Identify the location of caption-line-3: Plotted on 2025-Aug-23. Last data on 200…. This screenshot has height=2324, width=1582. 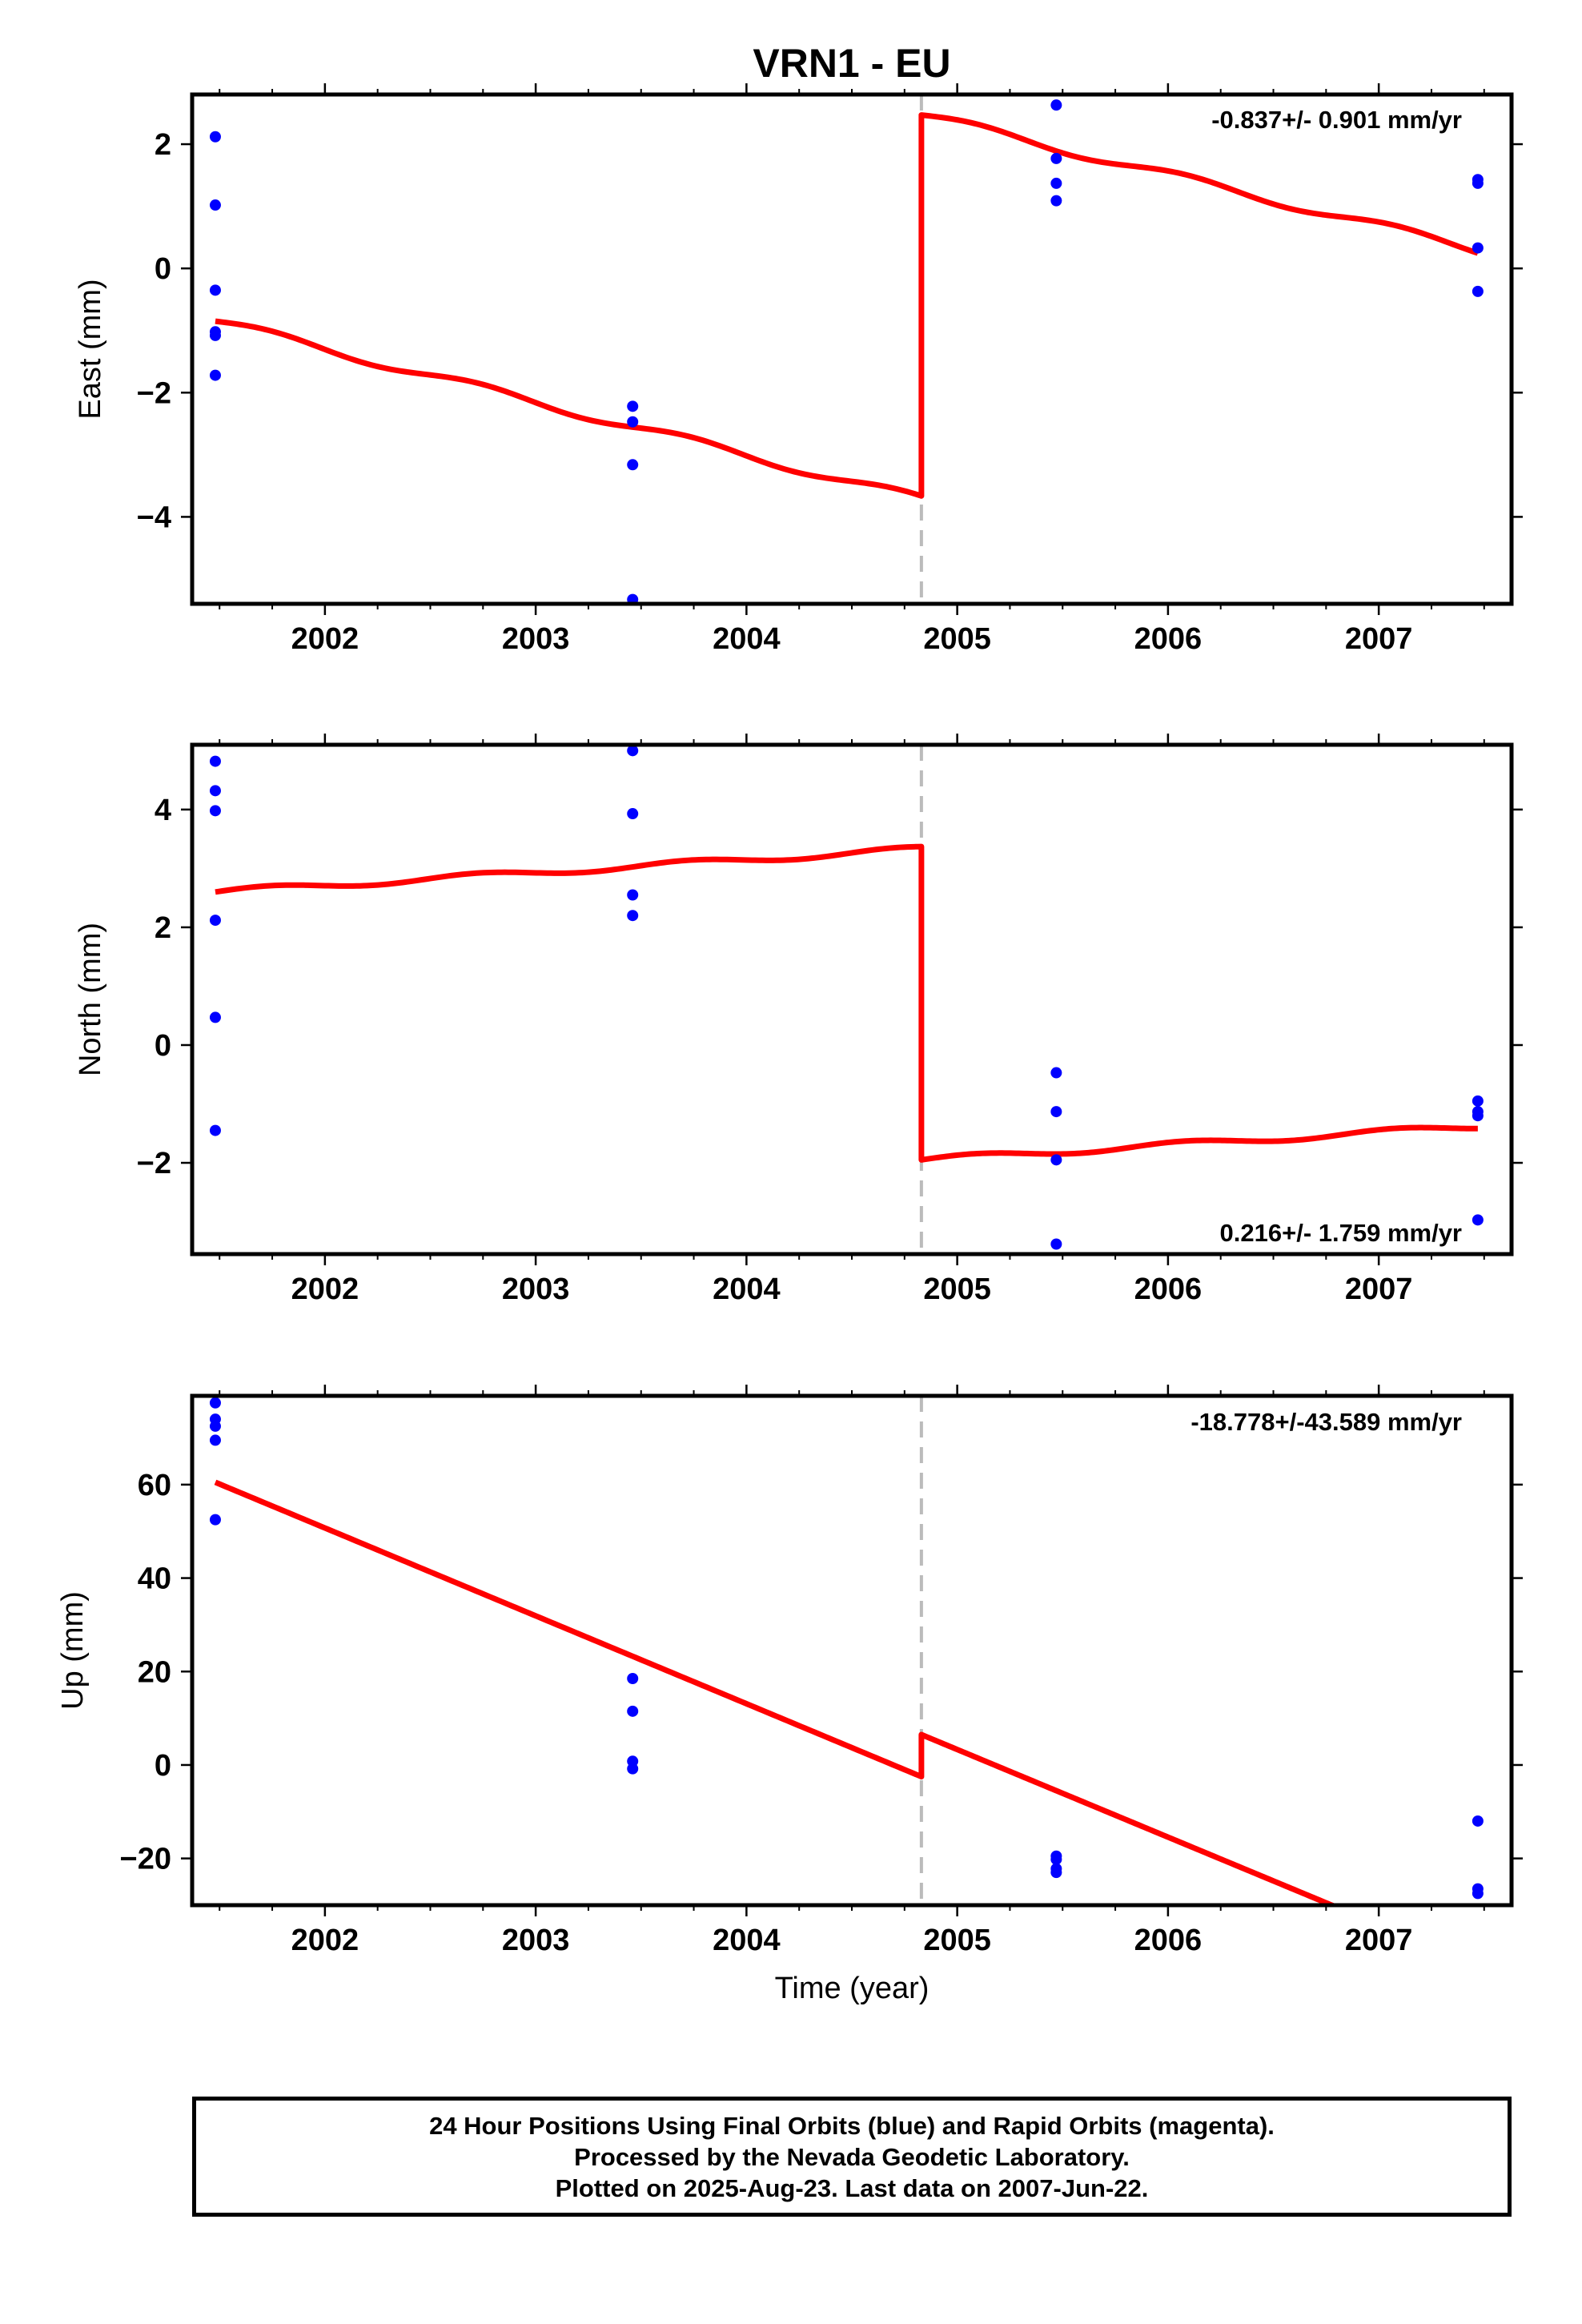
(852, 2187).